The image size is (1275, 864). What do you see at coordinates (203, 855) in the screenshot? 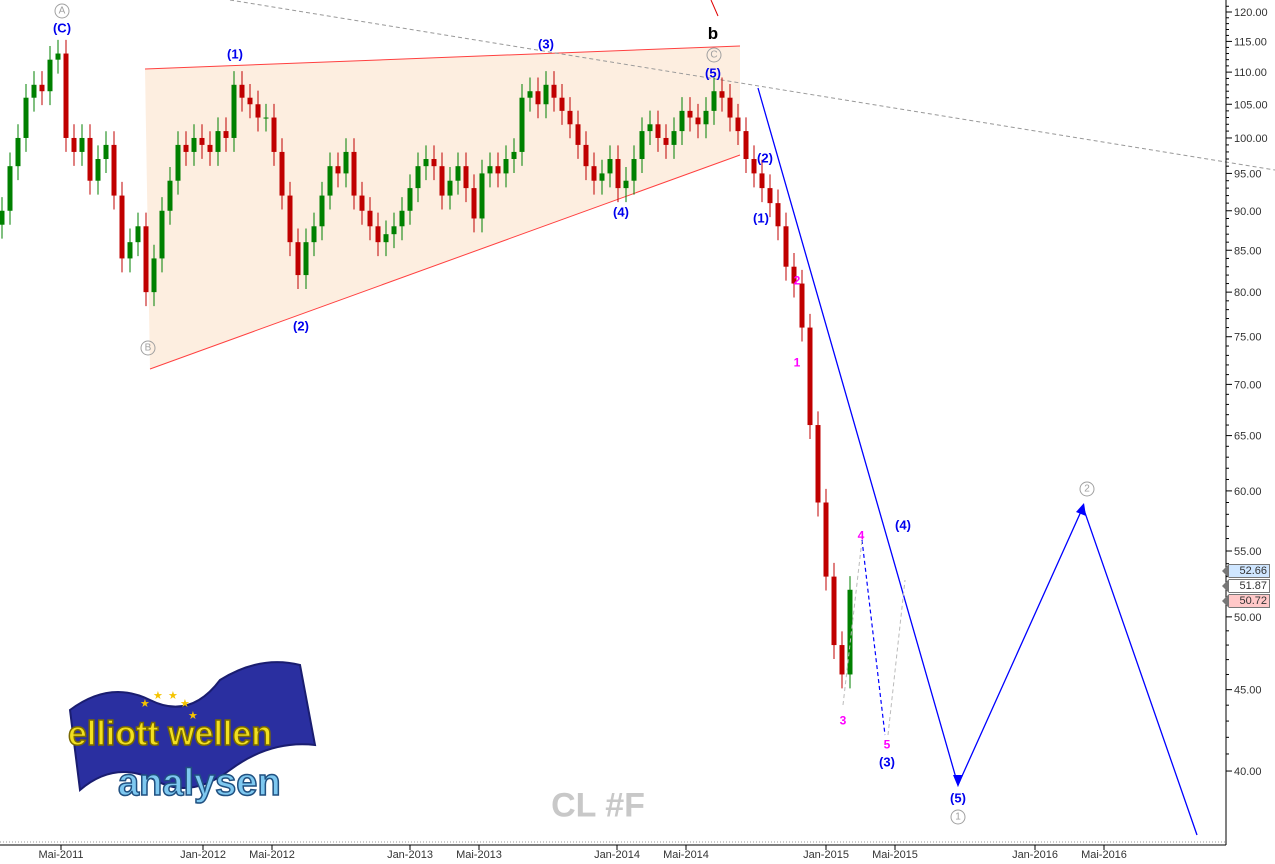
I see `x-tick-label: Jan-2012` at bounding box center [203, 855].